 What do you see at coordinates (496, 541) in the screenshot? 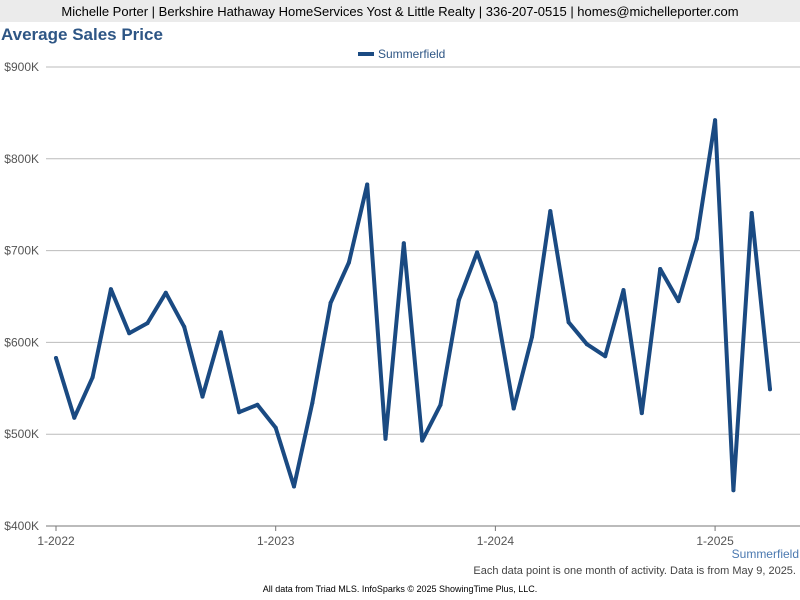
I see `x-tick-label: 1-2024` at bounding box center [496, 541].